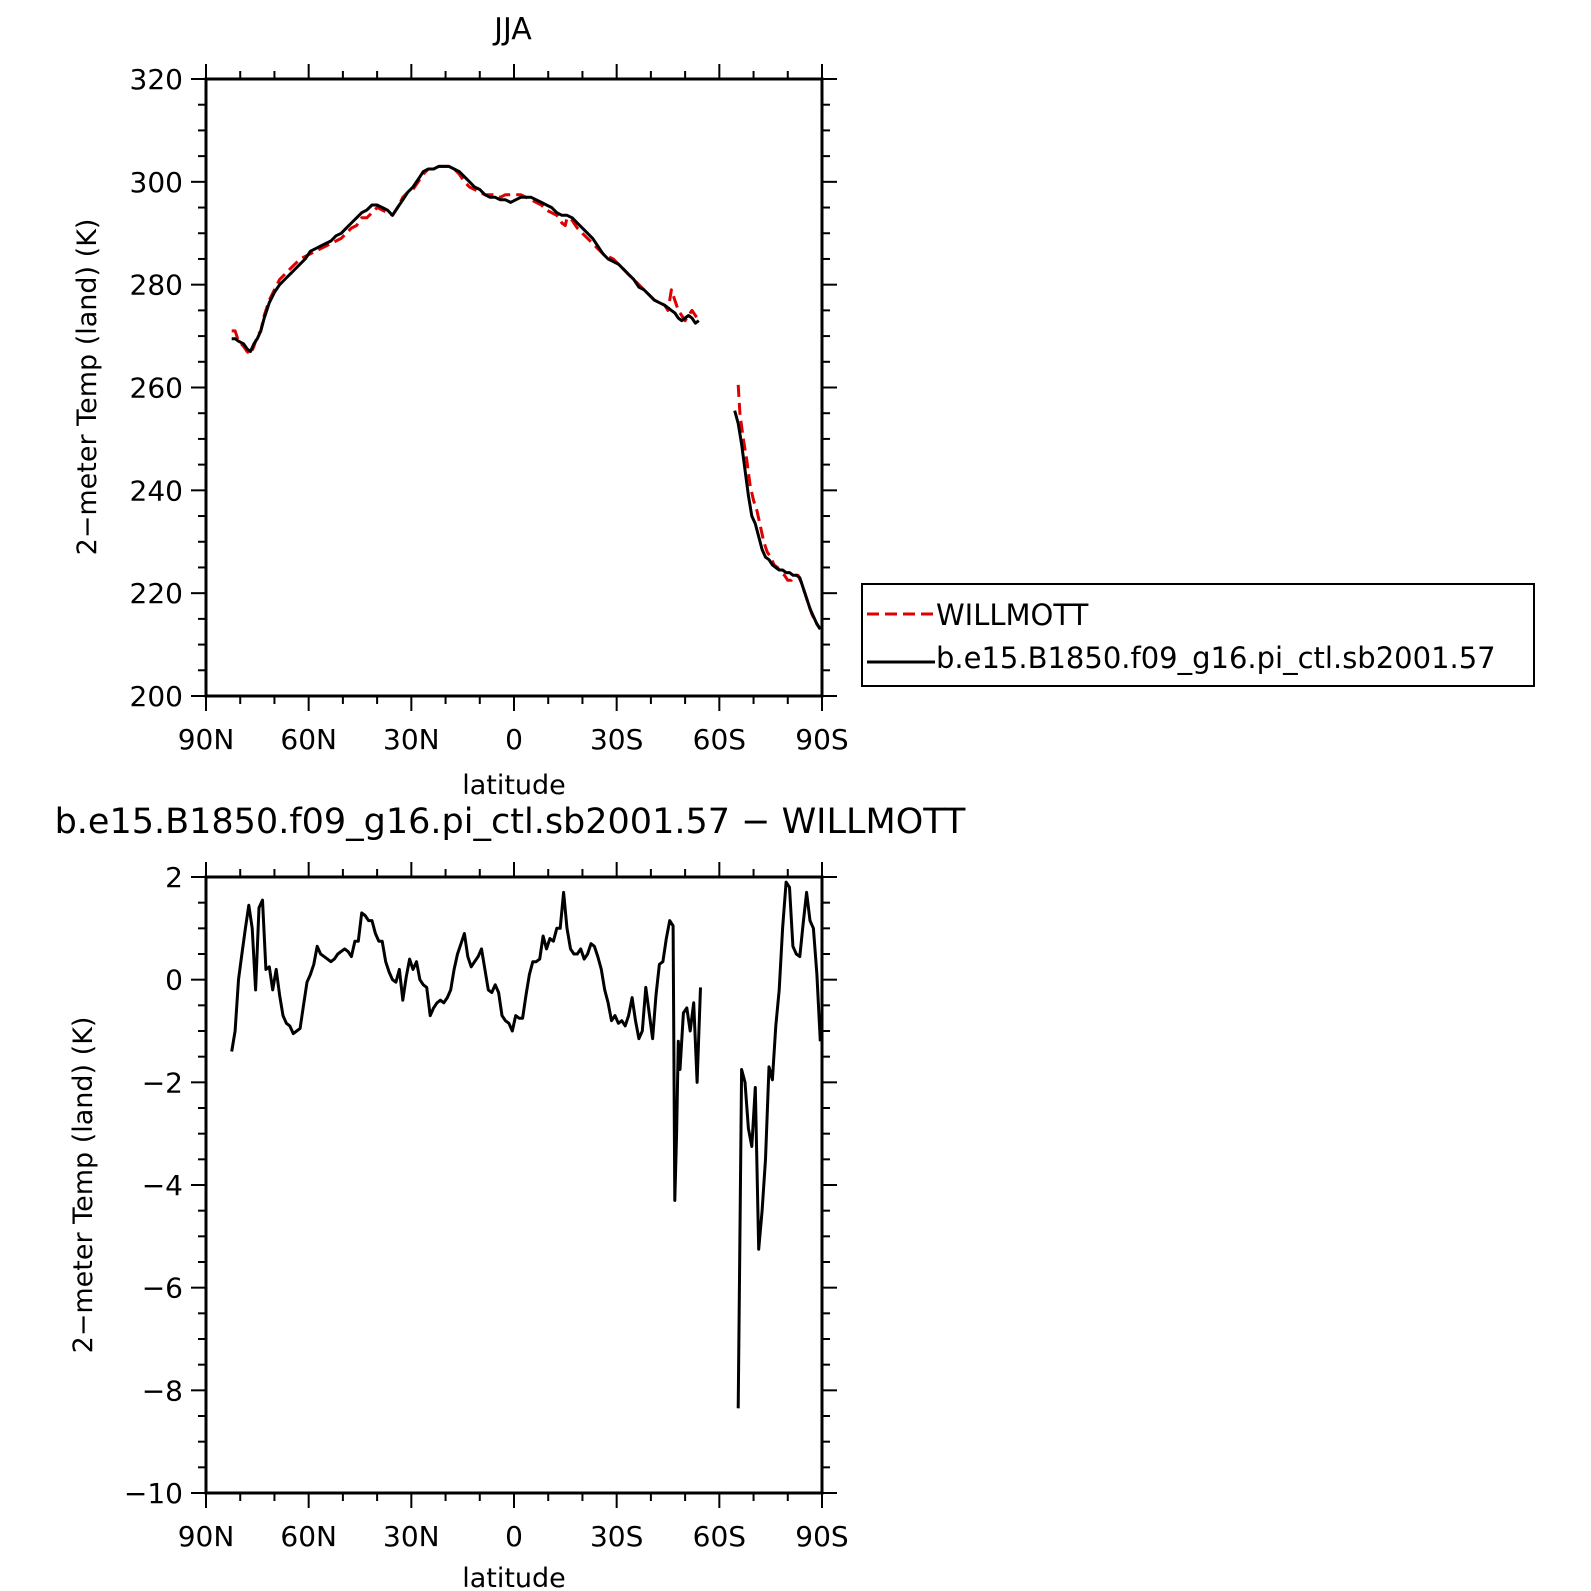  Describe the element at coordinates (156, 182) in the screenshot. I see `y-tick-label: 300` at that location.